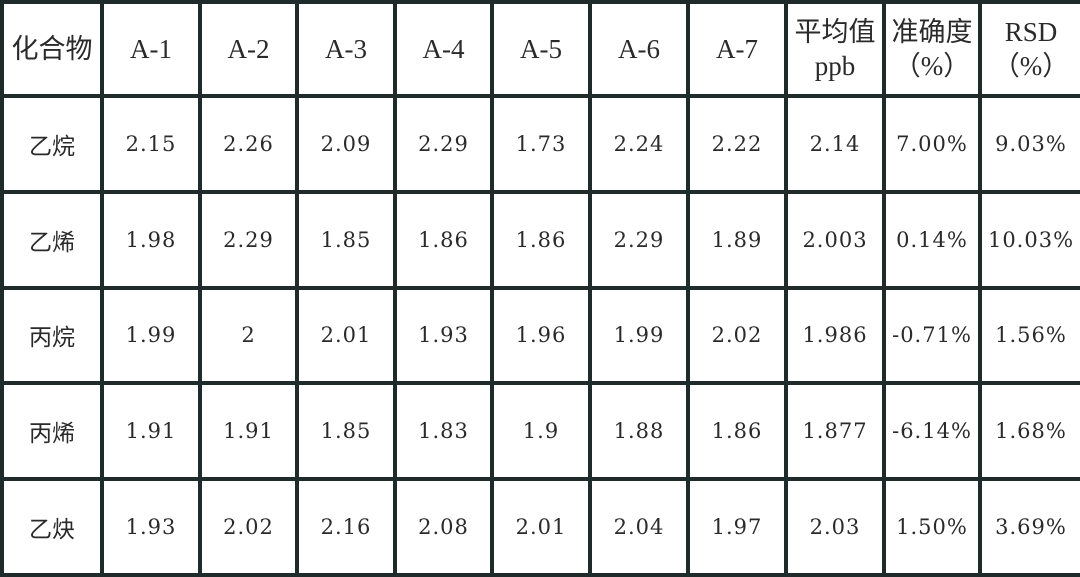  What do you see at coordinates (932, 144) in the screenshot?
I see `value-cell: 7.00%` at bounding box center [932, 144].